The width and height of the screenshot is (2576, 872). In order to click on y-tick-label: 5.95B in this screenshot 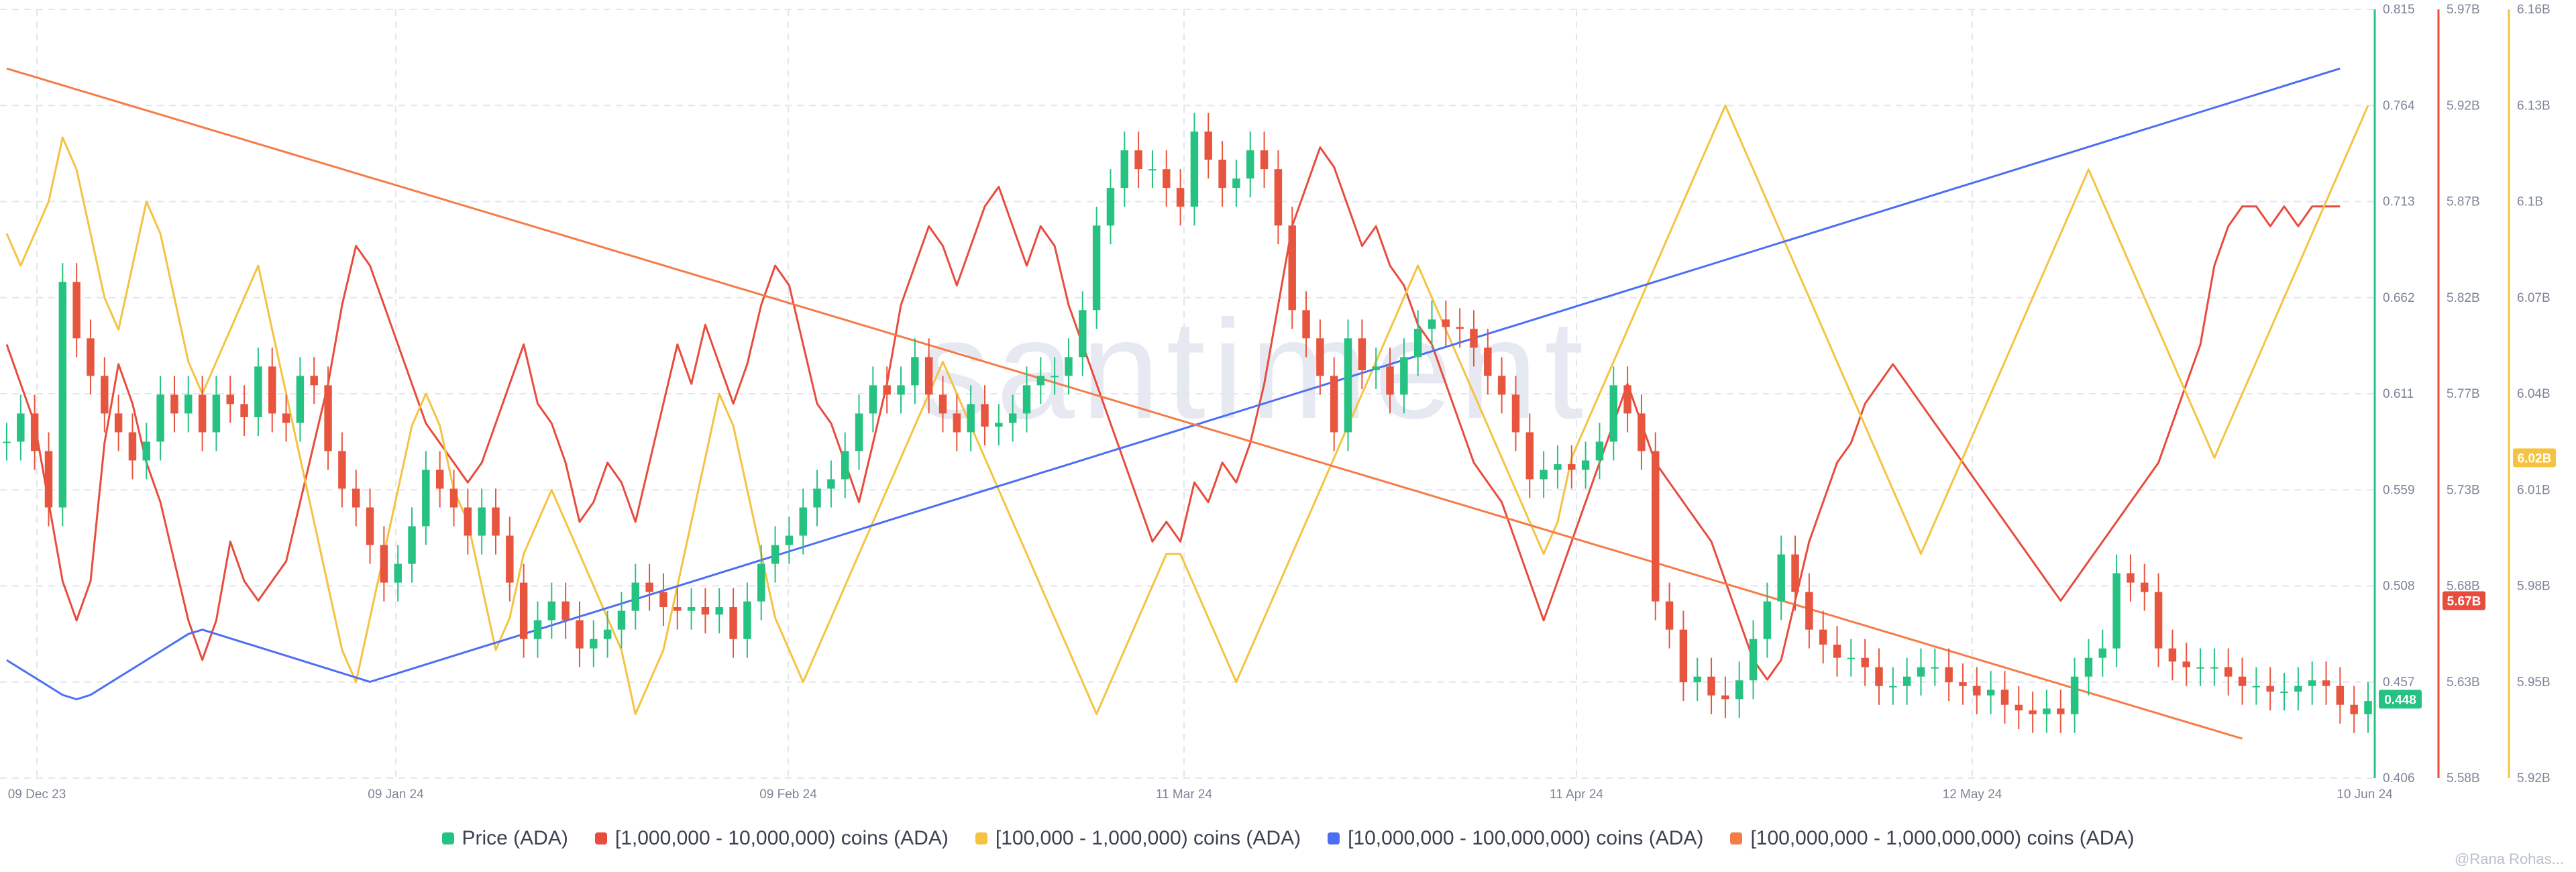, I will do `click(2534, 682)`.